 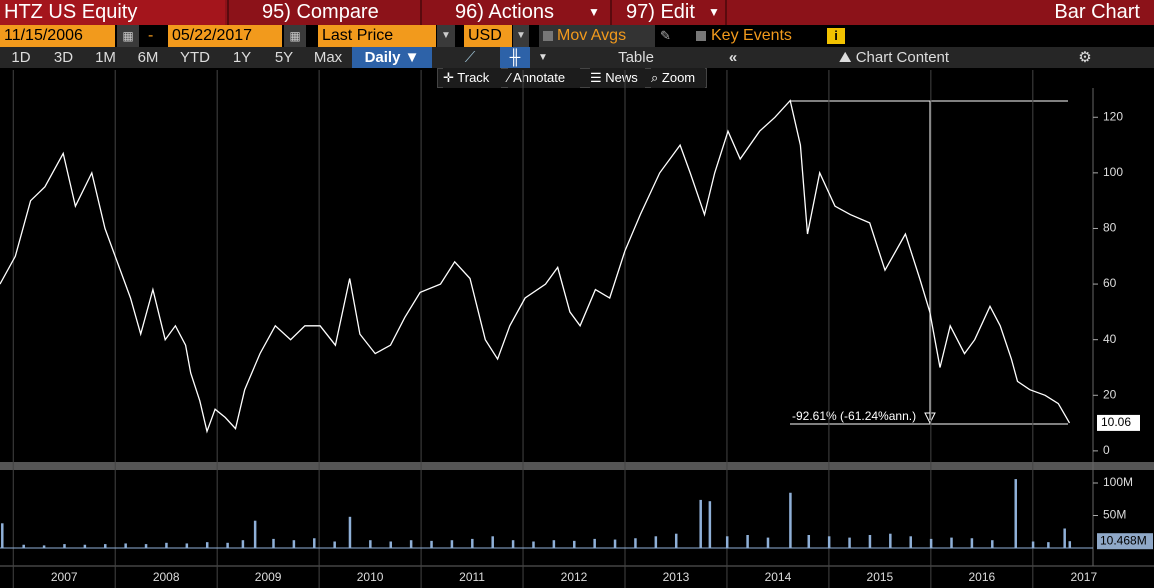 I want to click on y-tick-label: 100M, so click(x=1118, y=482).